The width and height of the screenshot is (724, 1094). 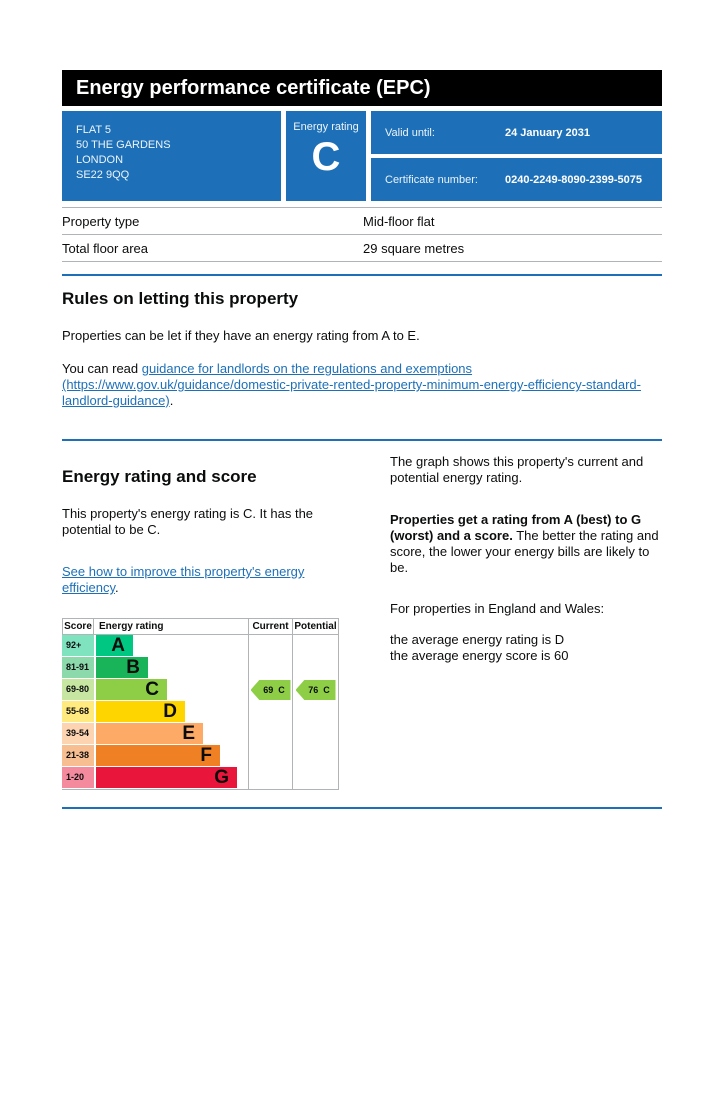 What do you see at coordinates (101, 221) in the screenshot?
I see `property-type-label: Property type` at bounding box center [101, 221].